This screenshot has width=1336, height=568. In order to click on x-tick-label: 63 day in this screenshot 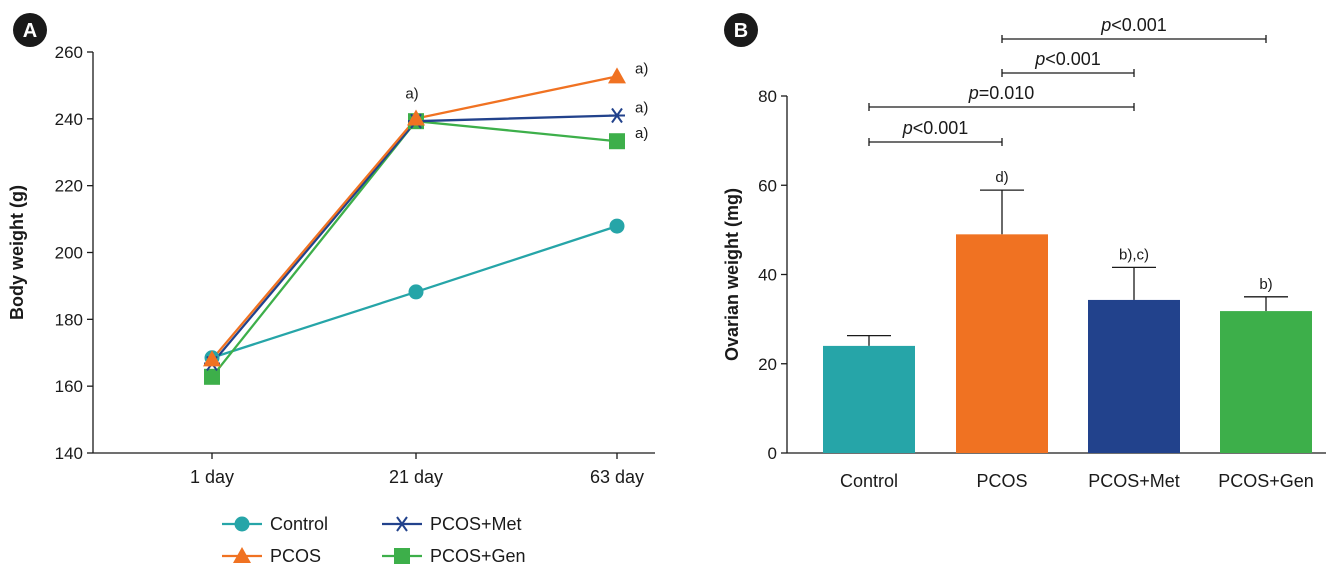, I will do `click(617, 477)`.